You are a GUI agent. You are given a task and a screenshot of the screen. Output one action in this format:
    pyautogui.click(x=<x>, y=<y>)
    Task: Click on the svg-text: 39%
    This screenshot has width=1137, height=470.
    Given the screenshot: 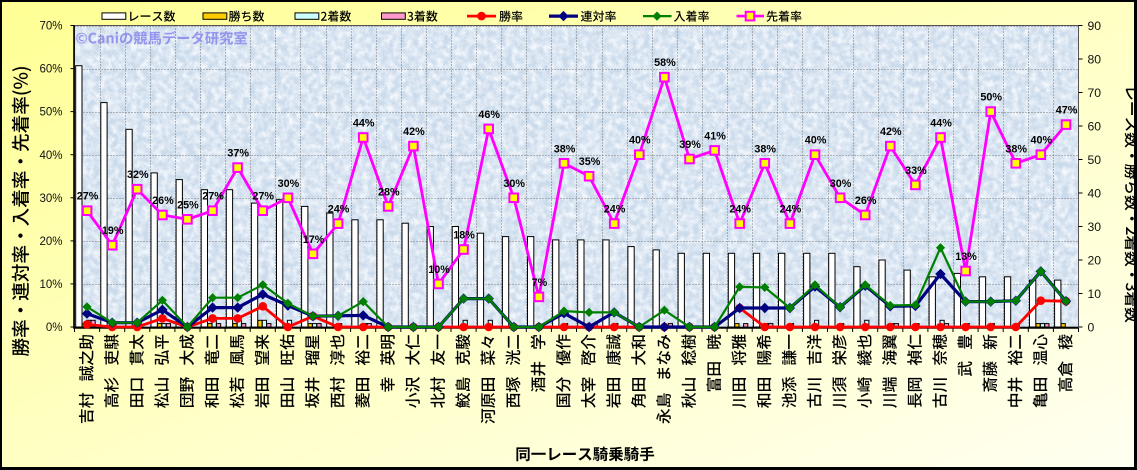 What is the action you would take?
    pyautogui.click(x=690, y=145)
    